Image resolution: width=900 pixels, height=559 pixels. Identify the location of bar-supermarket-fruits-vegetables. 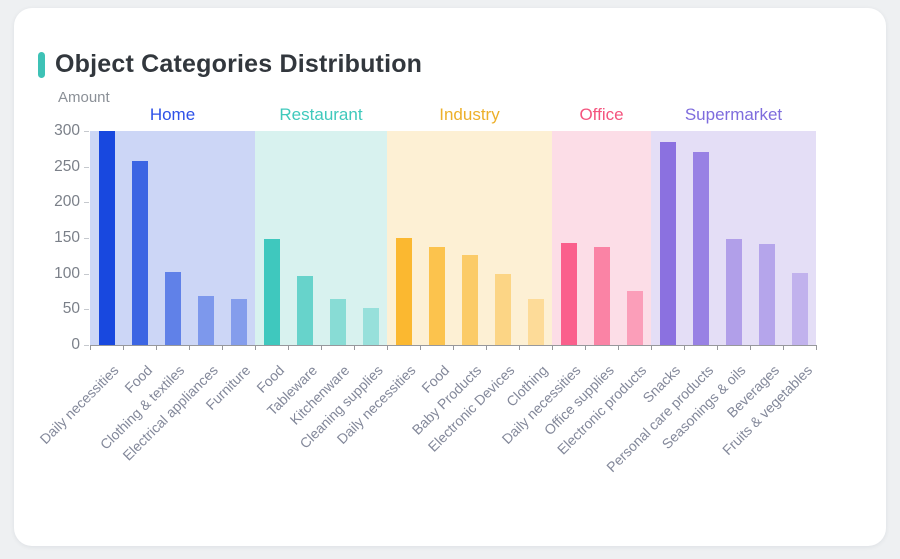
(799, 309).